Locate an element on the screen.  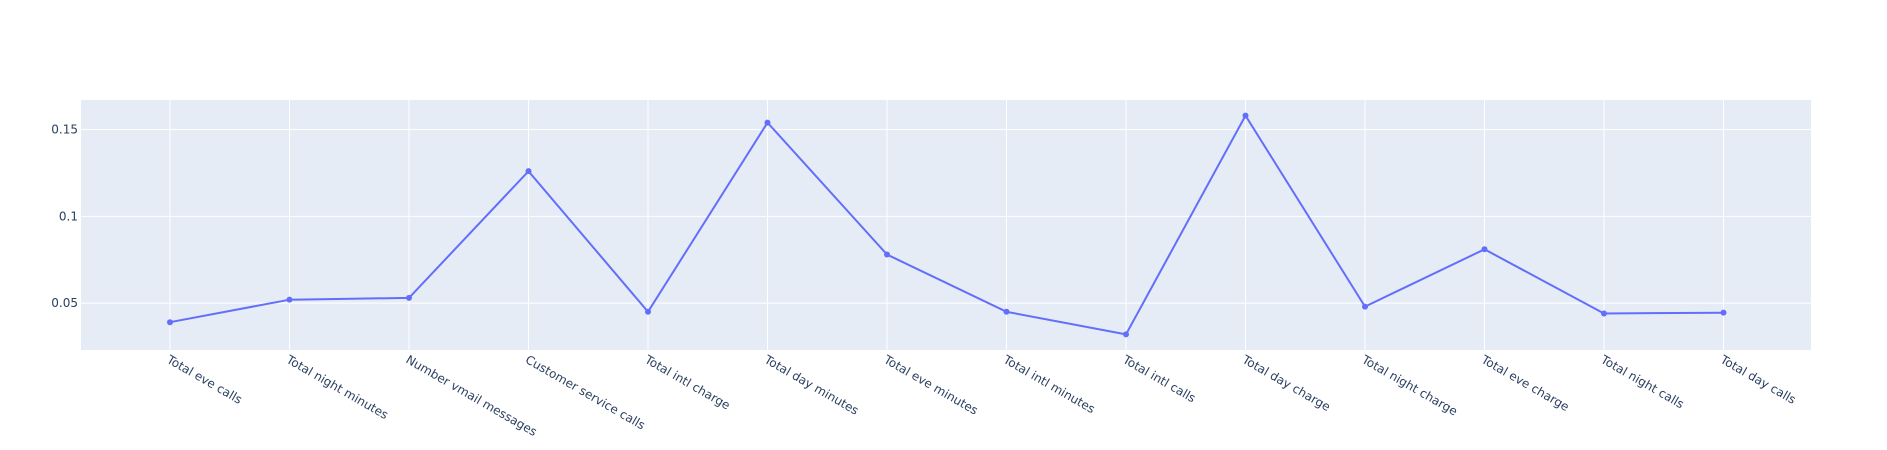
x-tick-label: Total day minutes is located at coordinates (811, 385).